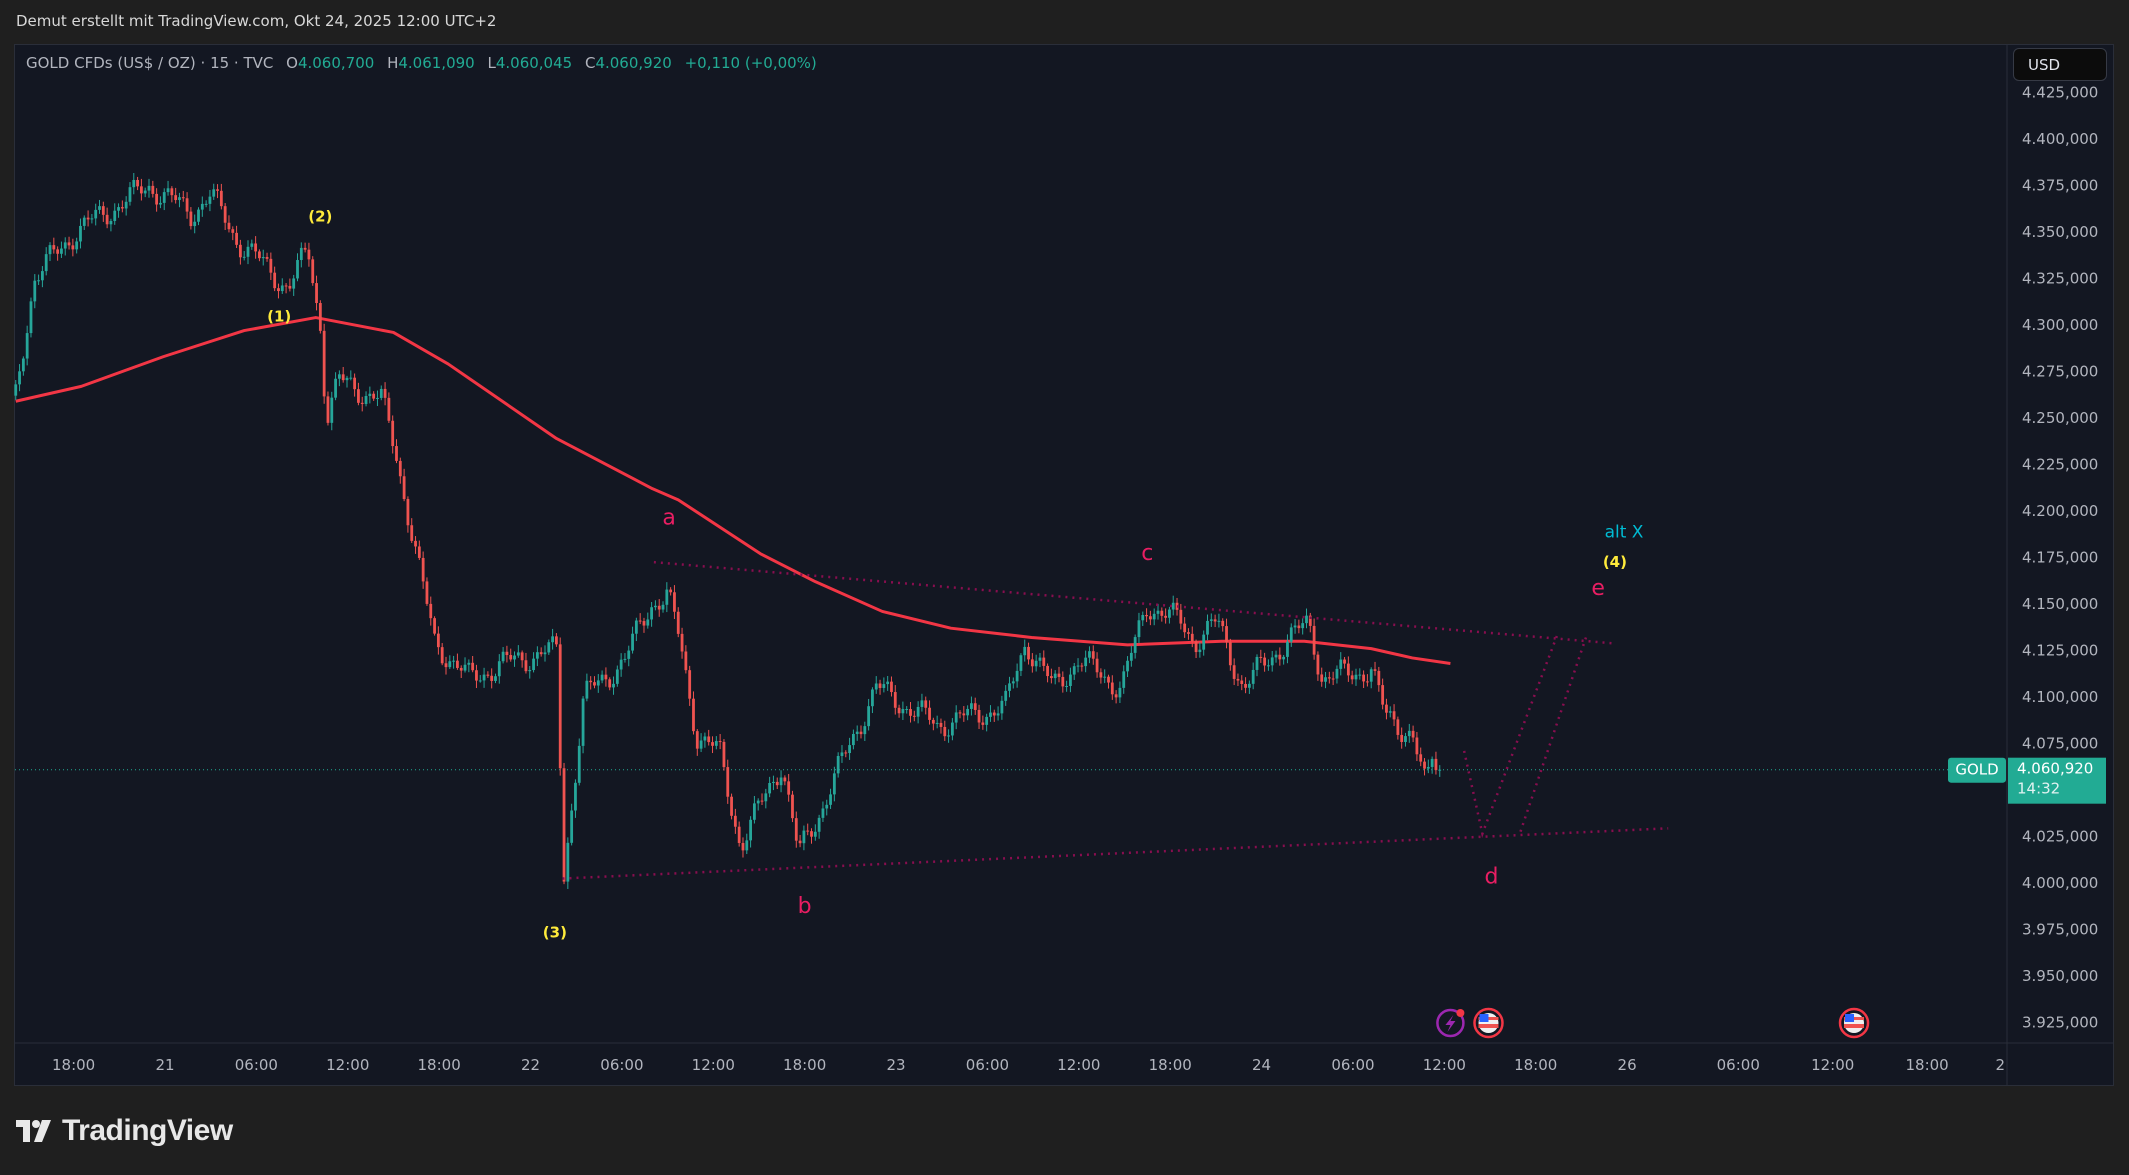  Describe the element at coordinates (1553, 735) in the screenshot. I see `projection-alt` at that location.